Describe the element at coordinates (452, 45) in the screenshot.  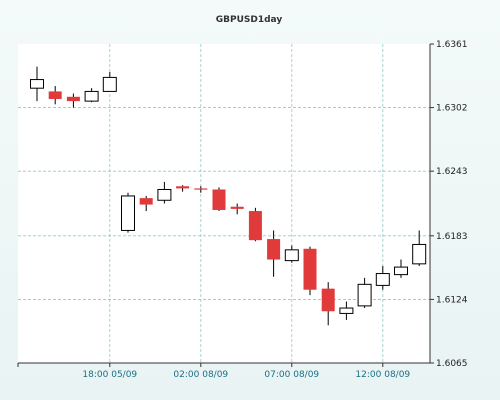
I see `y-tick-label: 1.6361` at that location.